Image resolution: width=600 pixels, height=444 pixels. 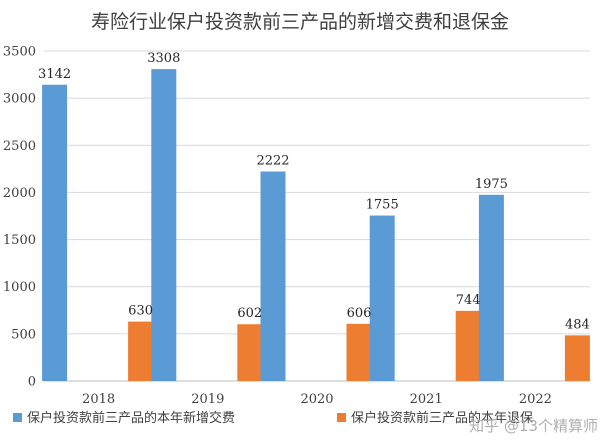 What do you see at coordinates (32, 382) in the screenshot?
I see `y-tick-label: 0` at bounding box center [32, 382].